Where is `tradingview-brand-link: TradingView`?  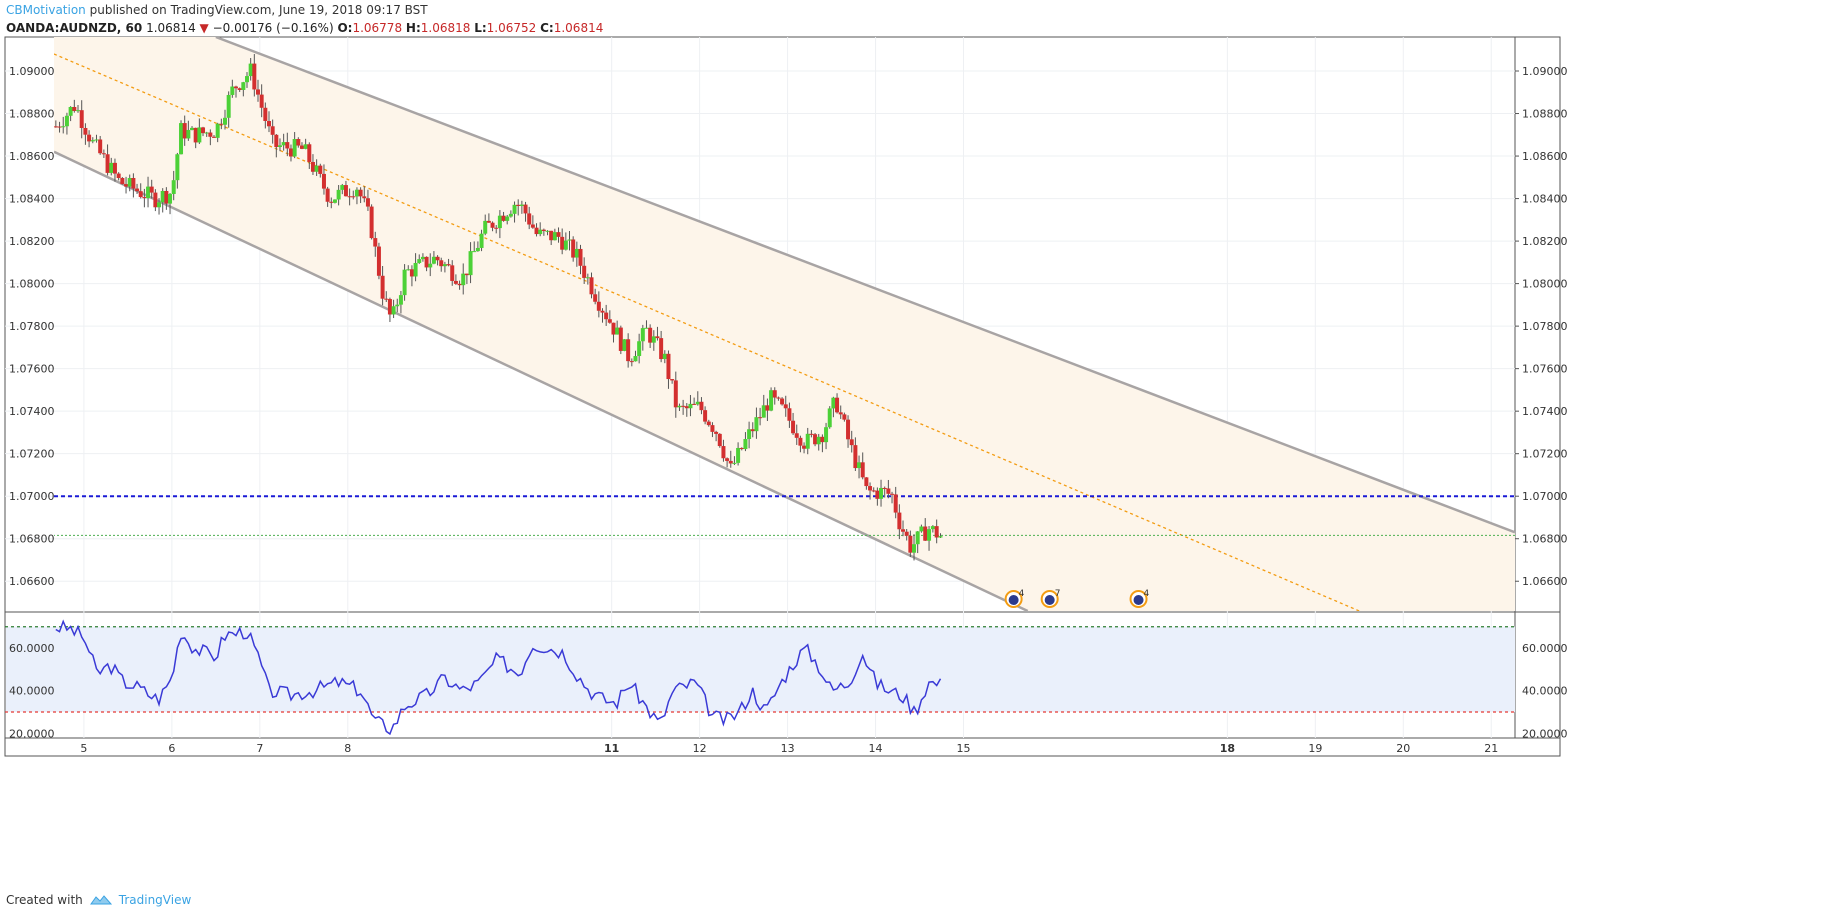 tradingview-brand-link: TradingView is located at coordinates (155, 900).